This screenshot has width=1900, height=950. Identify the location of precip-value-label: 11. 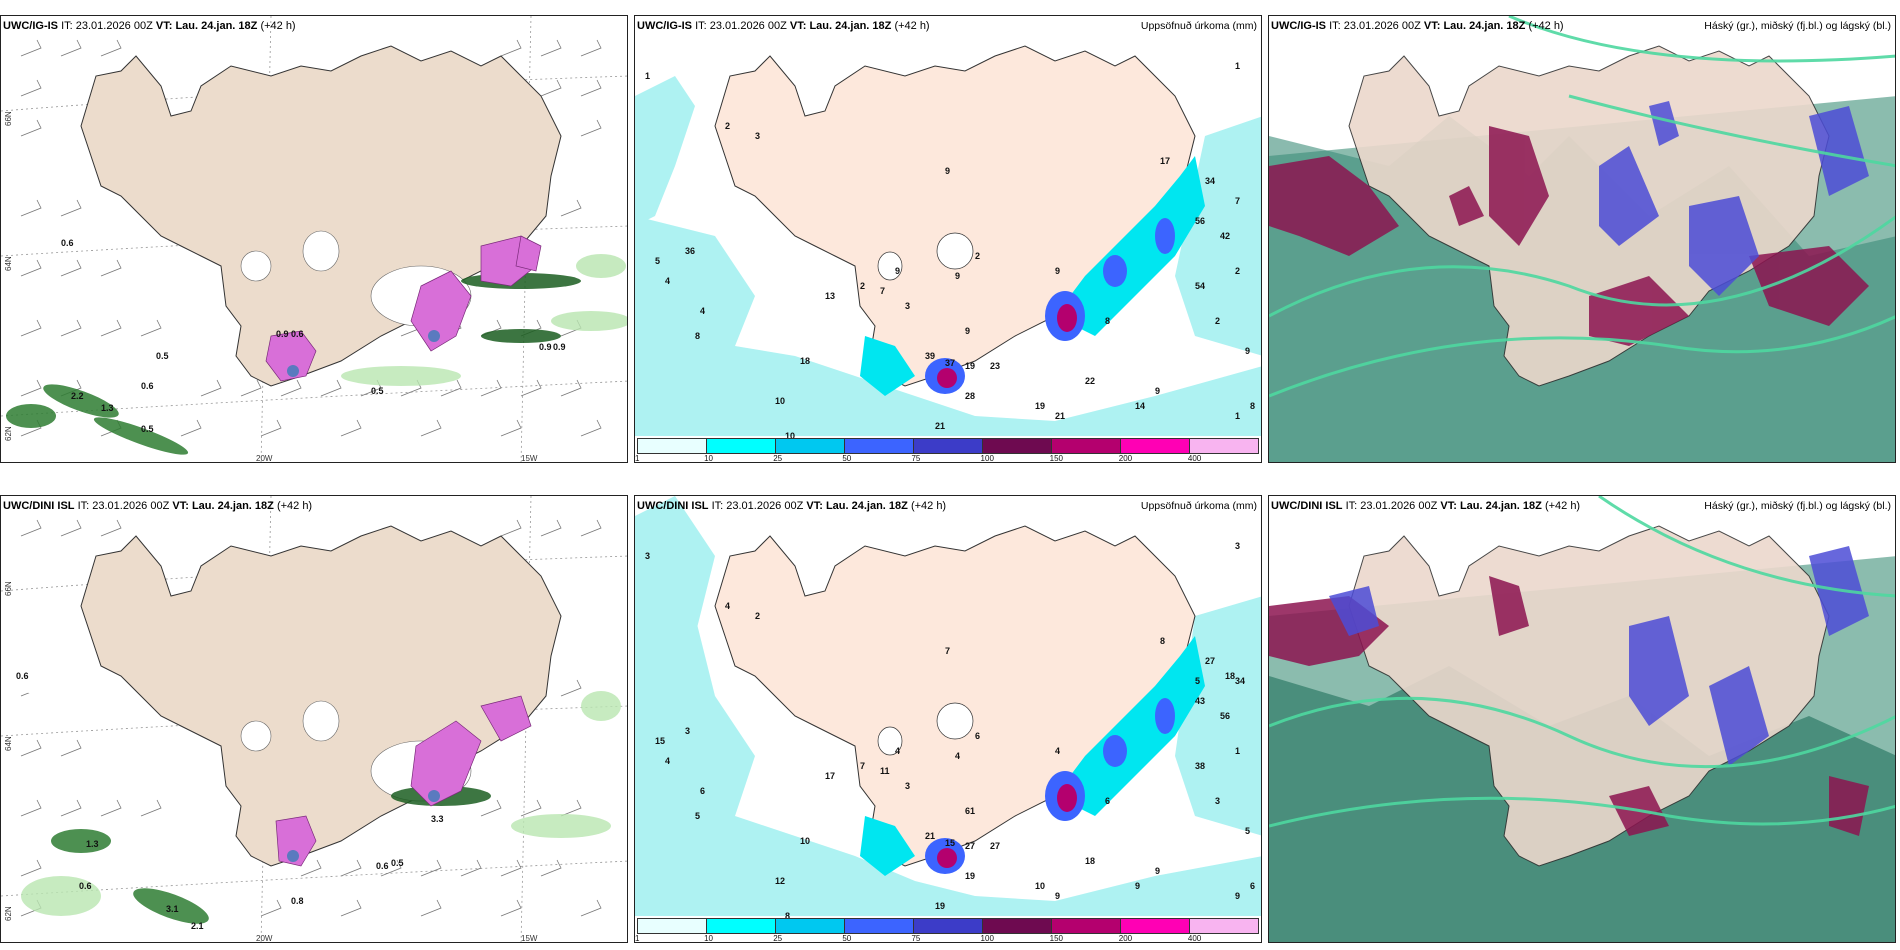
(885, 771).